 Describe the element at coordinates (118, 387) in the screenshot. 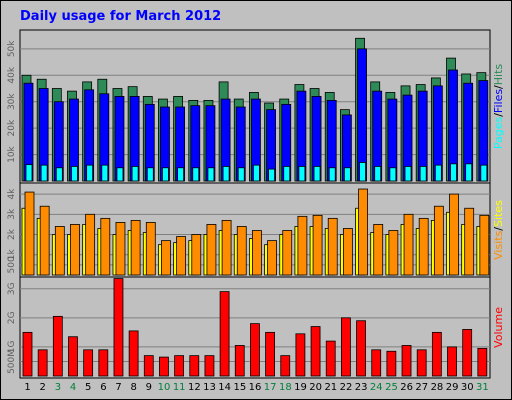

I see `x-tick-label: 7` at that location.